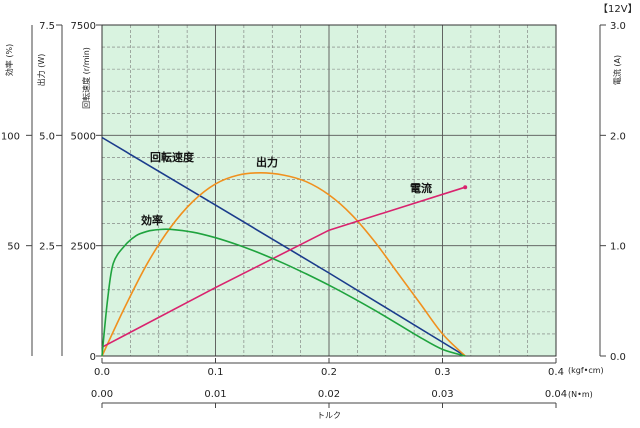 Image resolution: width=640 pixels, height=428 pixels. What do you see at coordinates (47, 26) in the screenshot?
I see `axis-tick-label: 7.5` at bounding box center [47, 26].